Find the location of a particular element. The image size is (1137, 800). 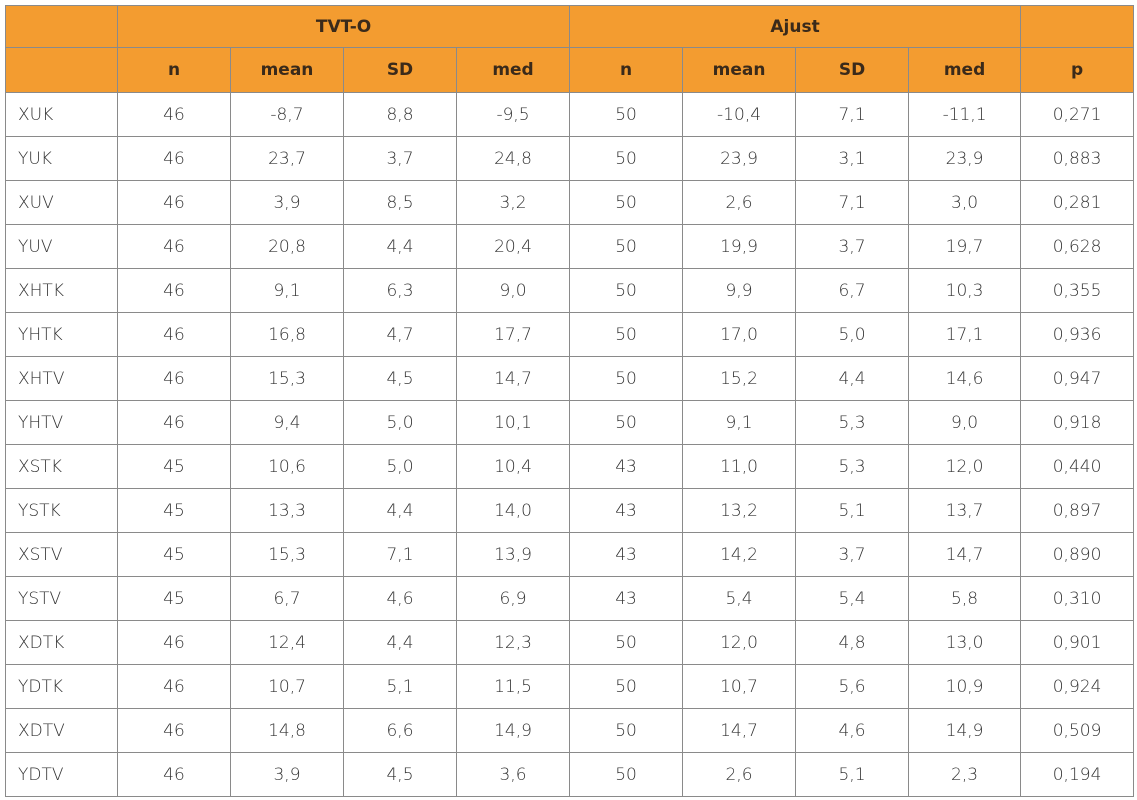

column-header: mean is located at coordinates (287, 70).